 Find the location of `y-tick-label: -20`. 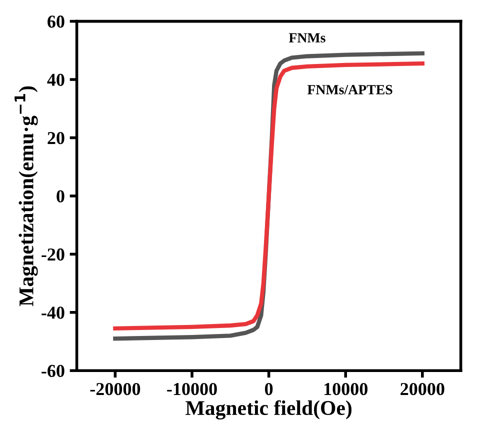

y-tick-label: -20 is located at coordinates (53, 254).